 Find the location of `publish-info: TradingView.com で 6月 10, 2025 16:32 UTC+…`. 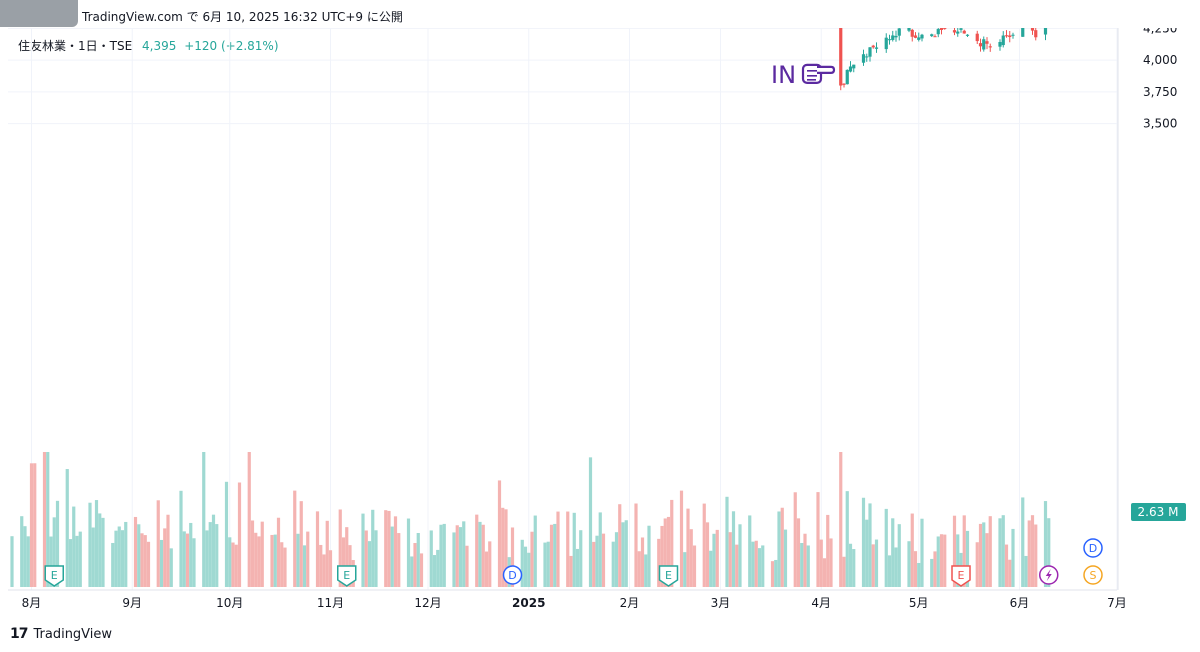

publish-info: TradingView.com で 6月 10, 2025 16:32 UTC+… is located at coordinates (242, 17).